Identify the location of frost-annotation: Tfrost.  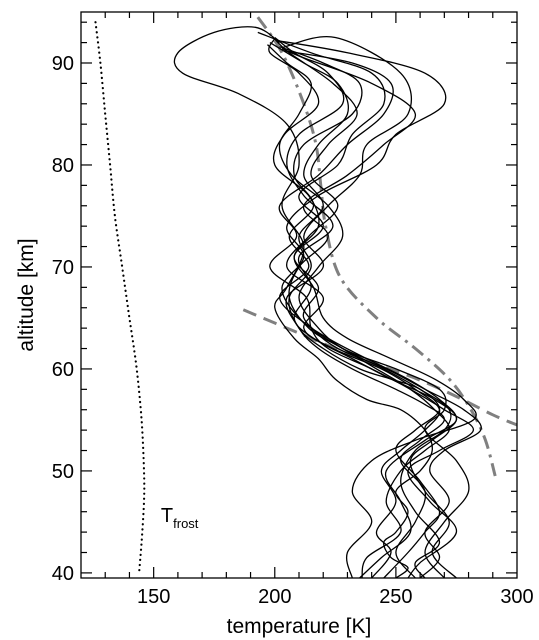
(180, 518).